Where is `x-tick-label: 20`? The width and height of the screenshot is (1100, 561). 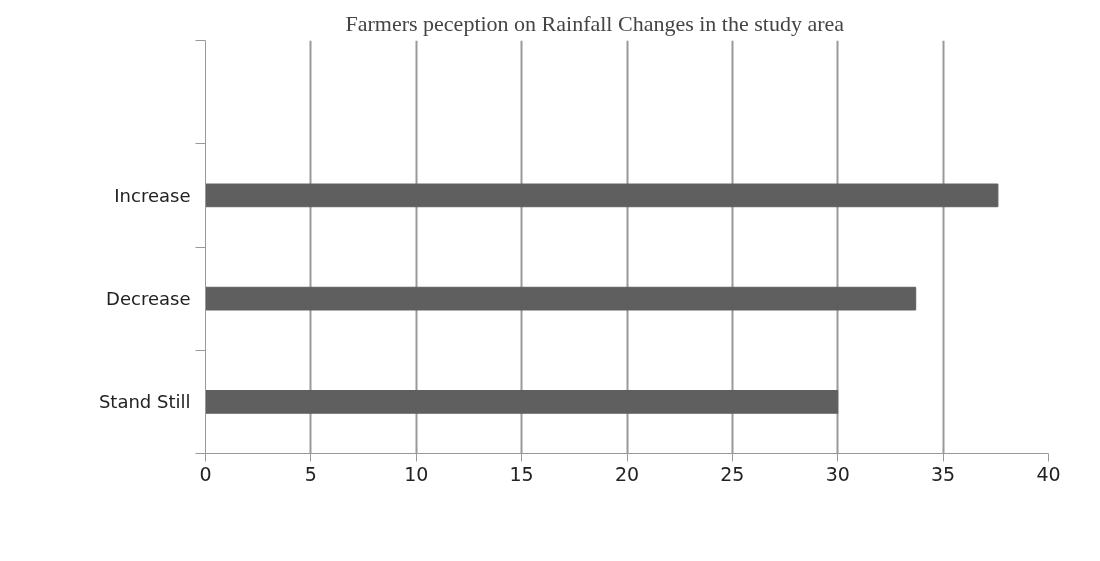 x-tick-label: 20 is located at coordinates (627, 473).